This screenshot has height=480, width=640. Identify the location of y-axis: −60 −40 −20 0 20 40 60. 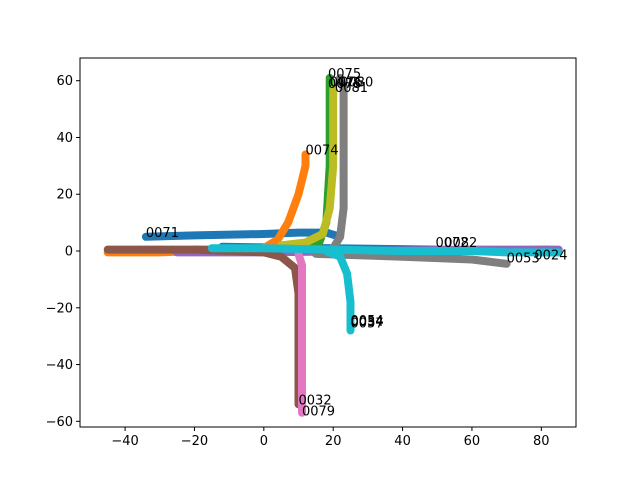
(63, 252).